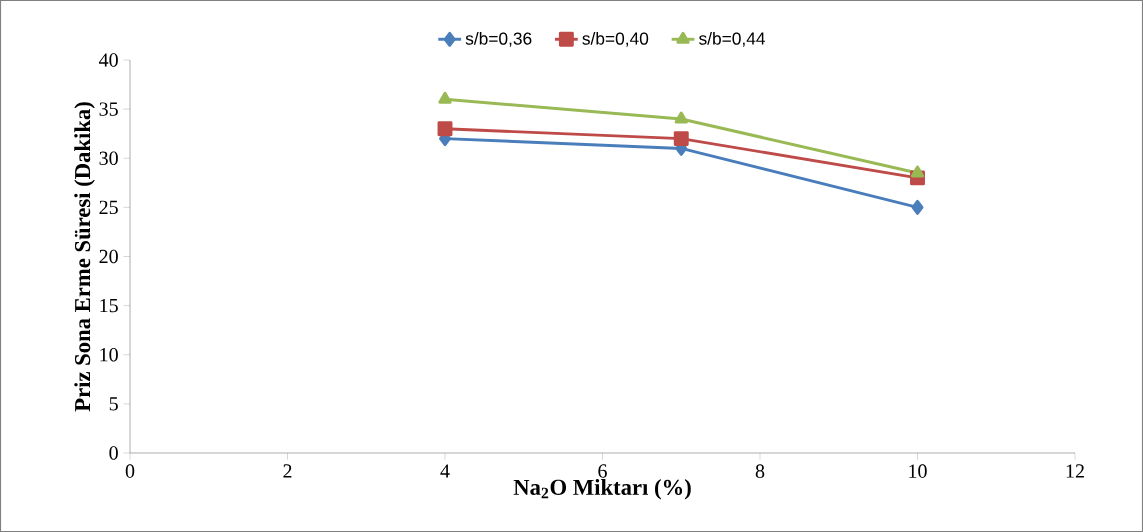  What do you see at coordinates (732, 39) in the screenshot?
I see `legend-label: s/b=0,44` at bounding box center [732, 39].